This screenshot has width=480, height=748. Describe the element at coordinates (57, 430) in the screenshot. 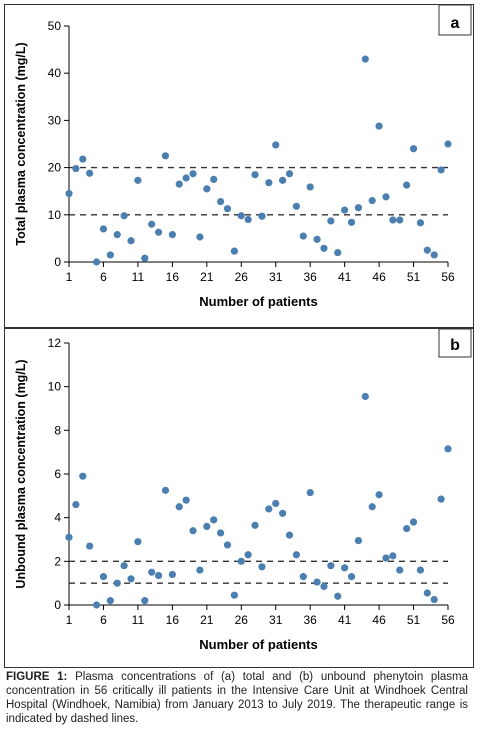

I see `y-tick-label: 8` at that location.